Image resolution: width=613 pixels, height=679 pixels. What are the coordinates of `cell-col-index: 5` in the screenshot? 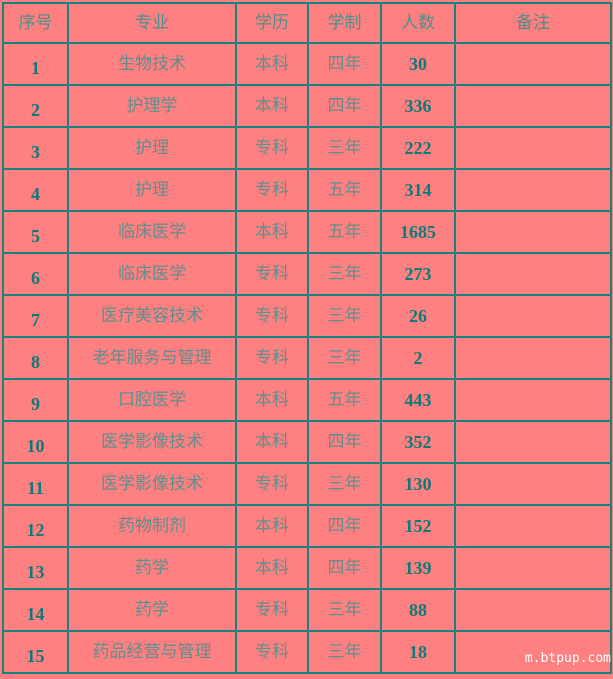 It's located at (36, 233).